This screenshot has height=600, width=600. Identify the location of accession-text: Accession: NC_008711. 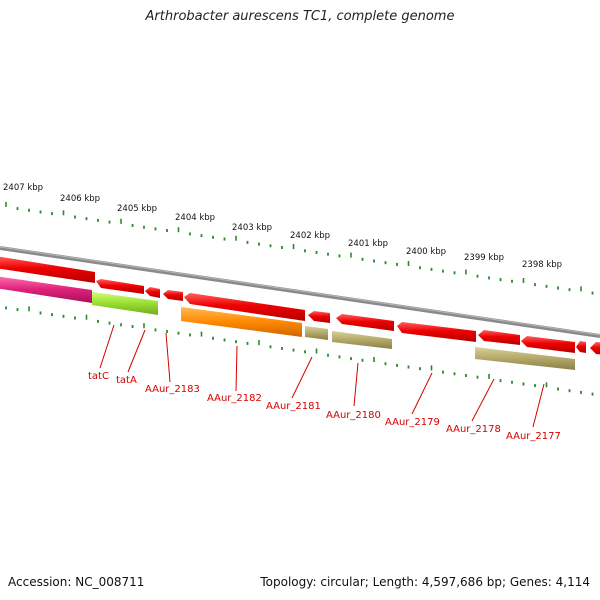
(76, 582).